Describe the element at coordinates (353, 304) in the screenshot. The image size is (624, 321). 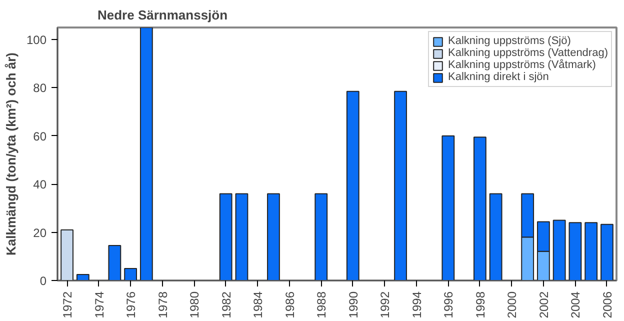
I see `x-tick-label: 1990` at that location.